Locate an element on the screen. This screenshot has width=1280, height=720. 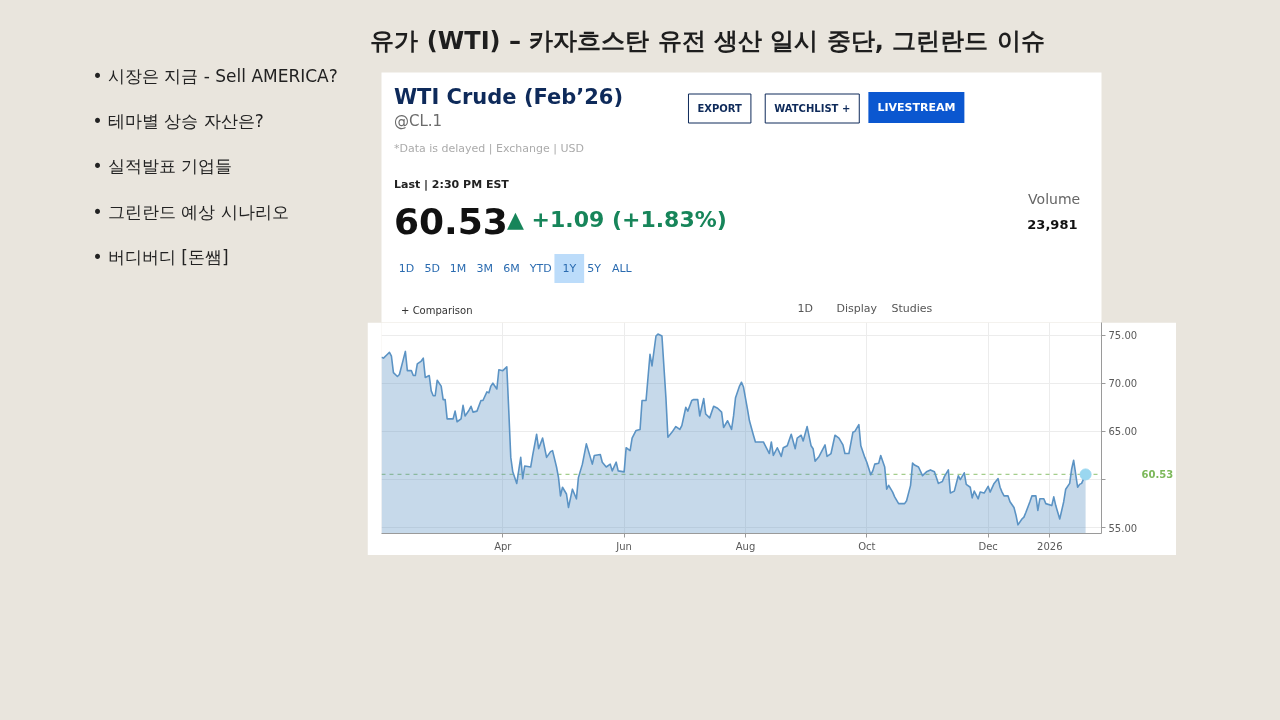
text: + Comparison is located at coordinates (437, 310).